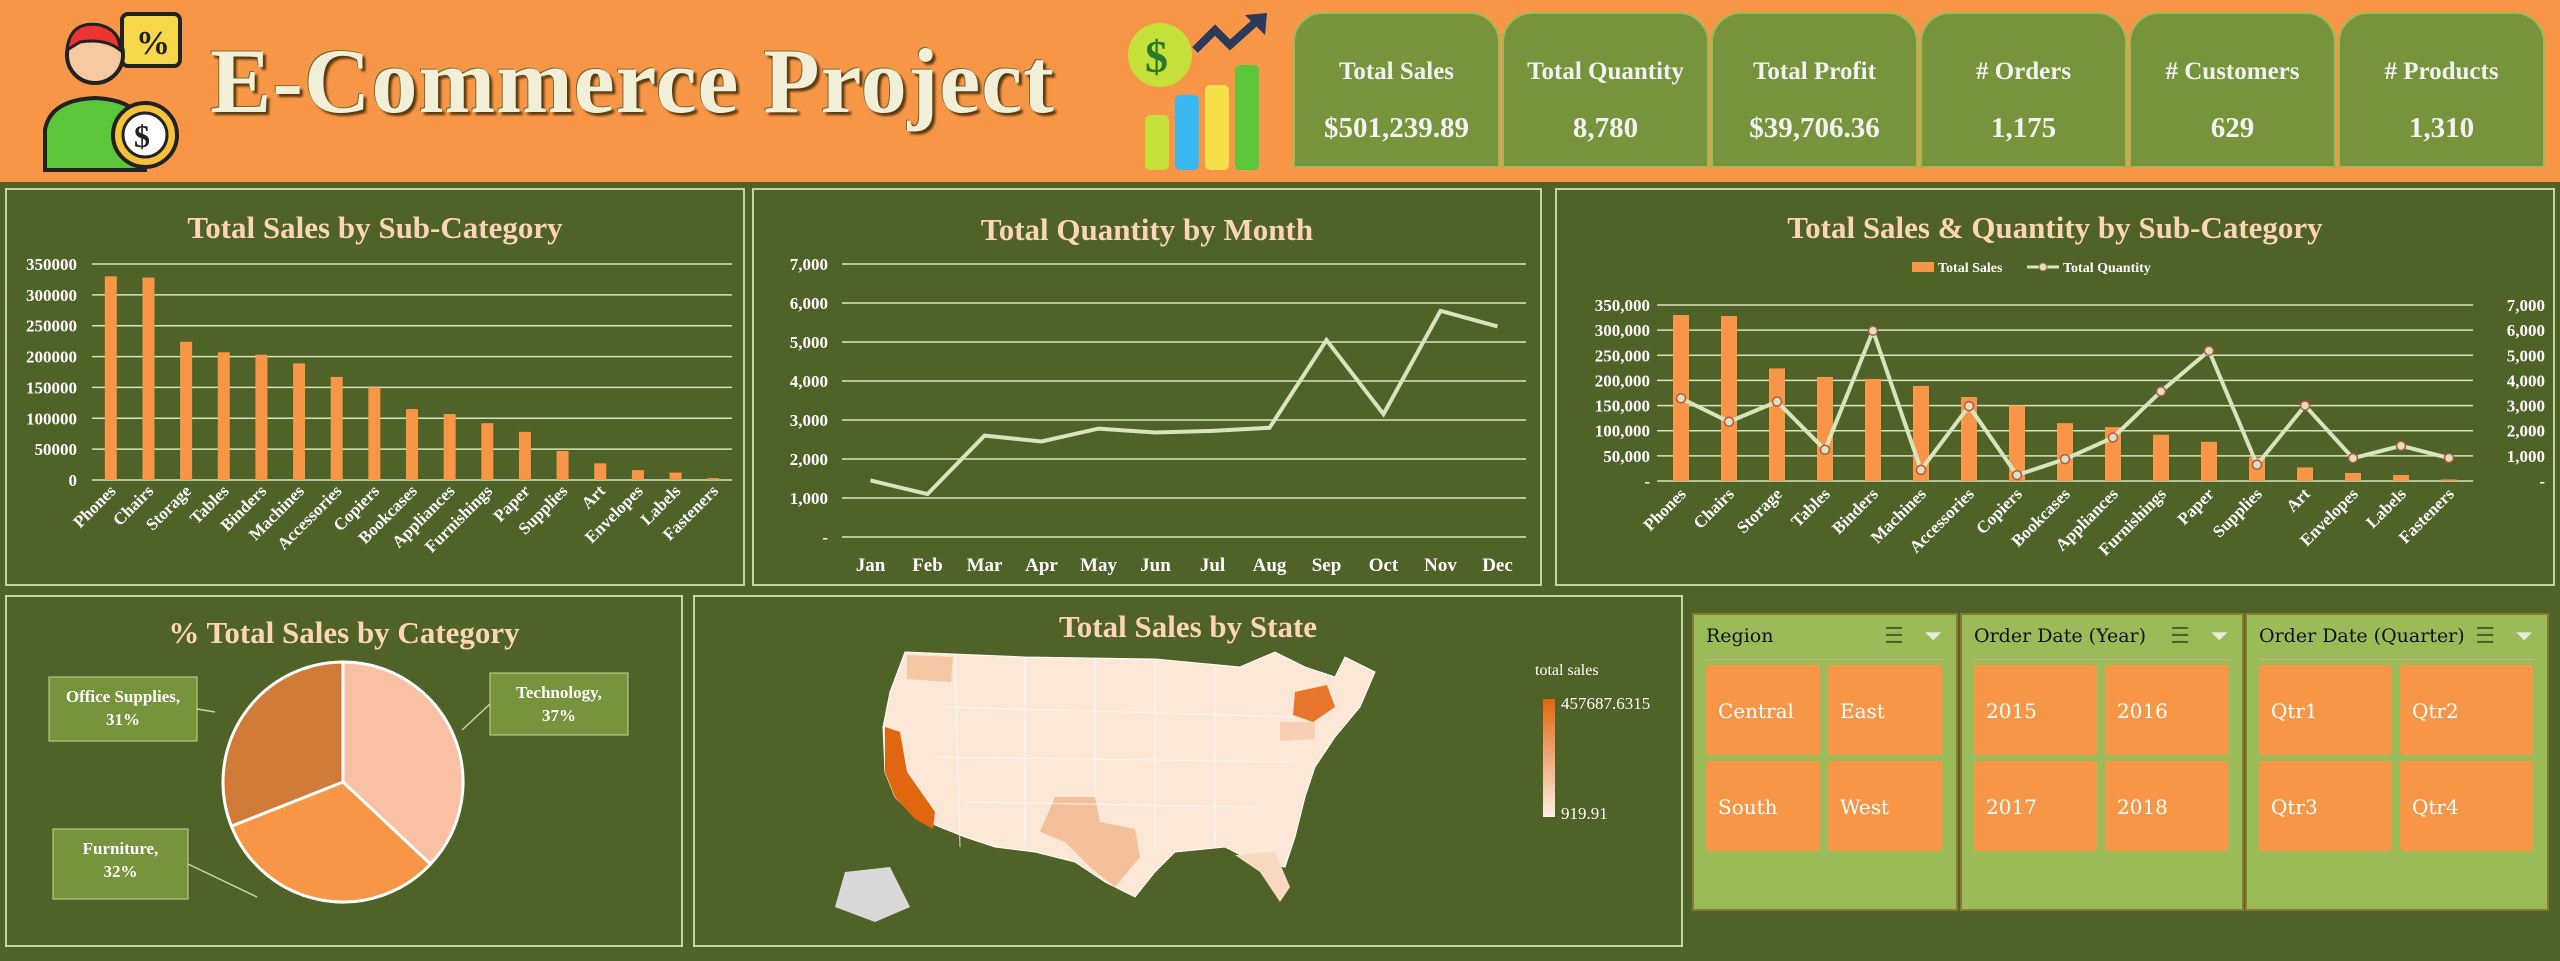  Describe the element at coordinates (2196, 506) in the screenshot. I see `x-tick-label: Paper` at that location.